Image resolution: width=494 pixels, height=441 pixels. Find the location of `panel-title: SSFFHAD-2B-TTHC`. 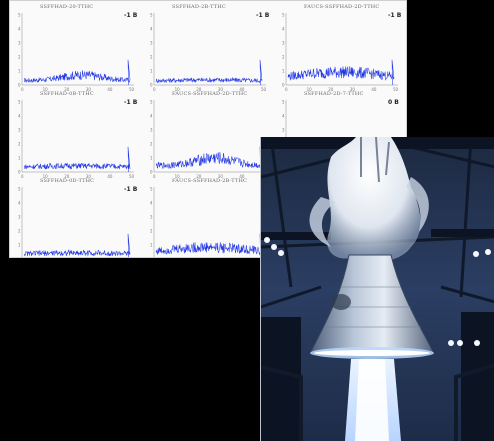

panel-title: SSFFHAD-2B-TTHC is located at coordinates (199, 7).